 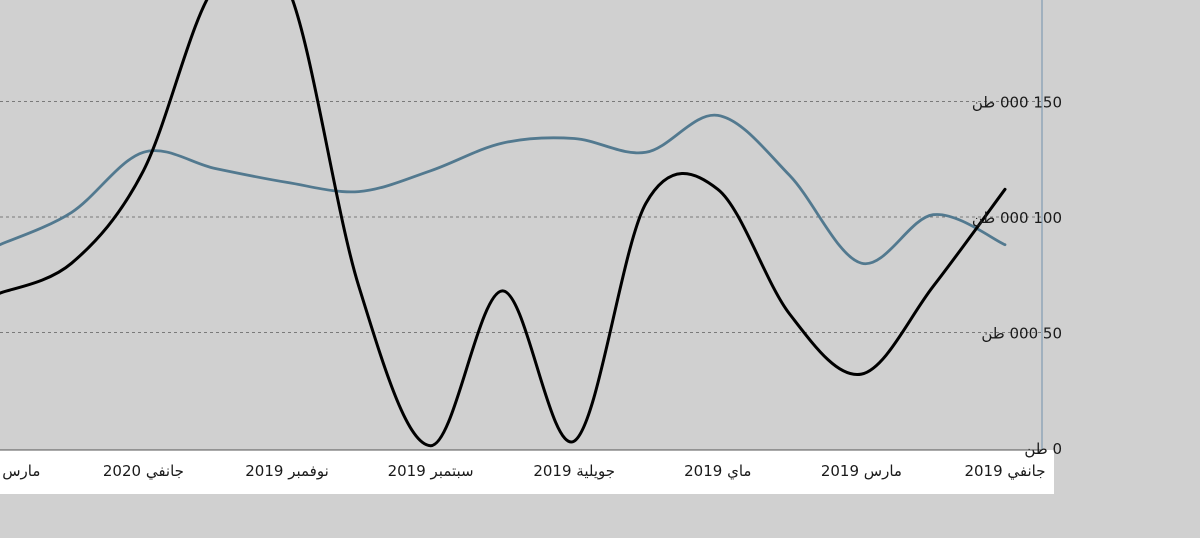 What do you see at coordinates (1043, 449) in the screenshot?
I see `y-tick-label: 0 طن` at bounding box center [1043, 449].